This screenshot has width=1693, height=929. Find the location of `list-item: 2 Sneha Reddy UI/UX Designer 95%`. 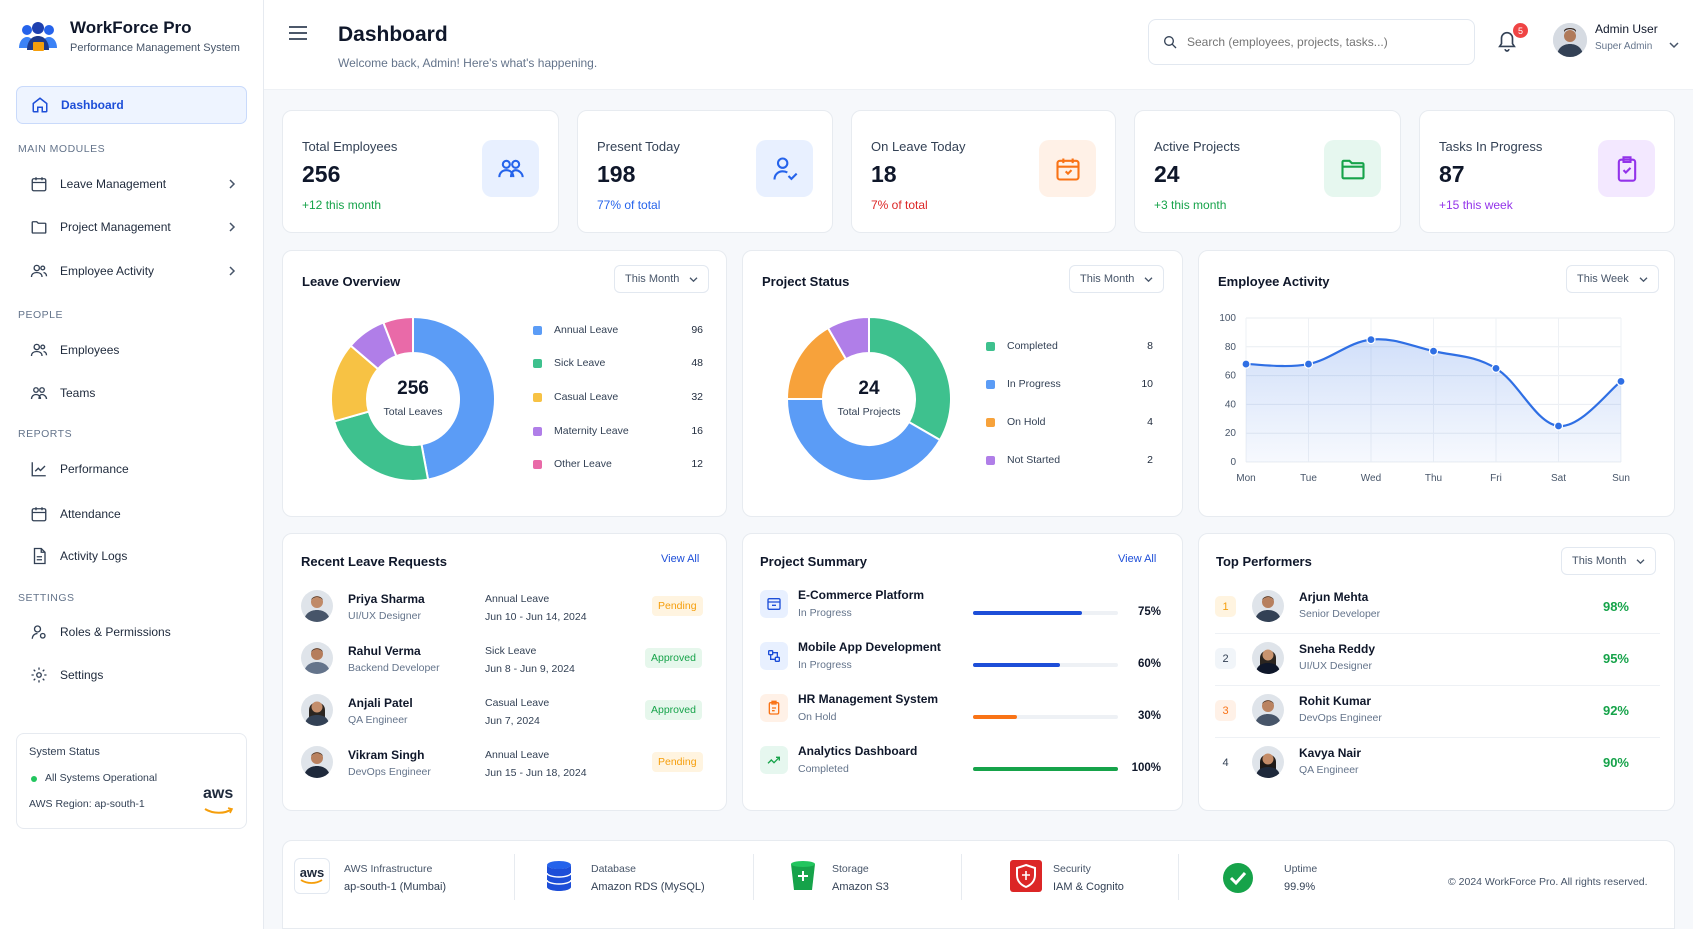

list-item: 2 Sneha Reddy UI/UX Designer 95% is located at coordinates (1437, 660).